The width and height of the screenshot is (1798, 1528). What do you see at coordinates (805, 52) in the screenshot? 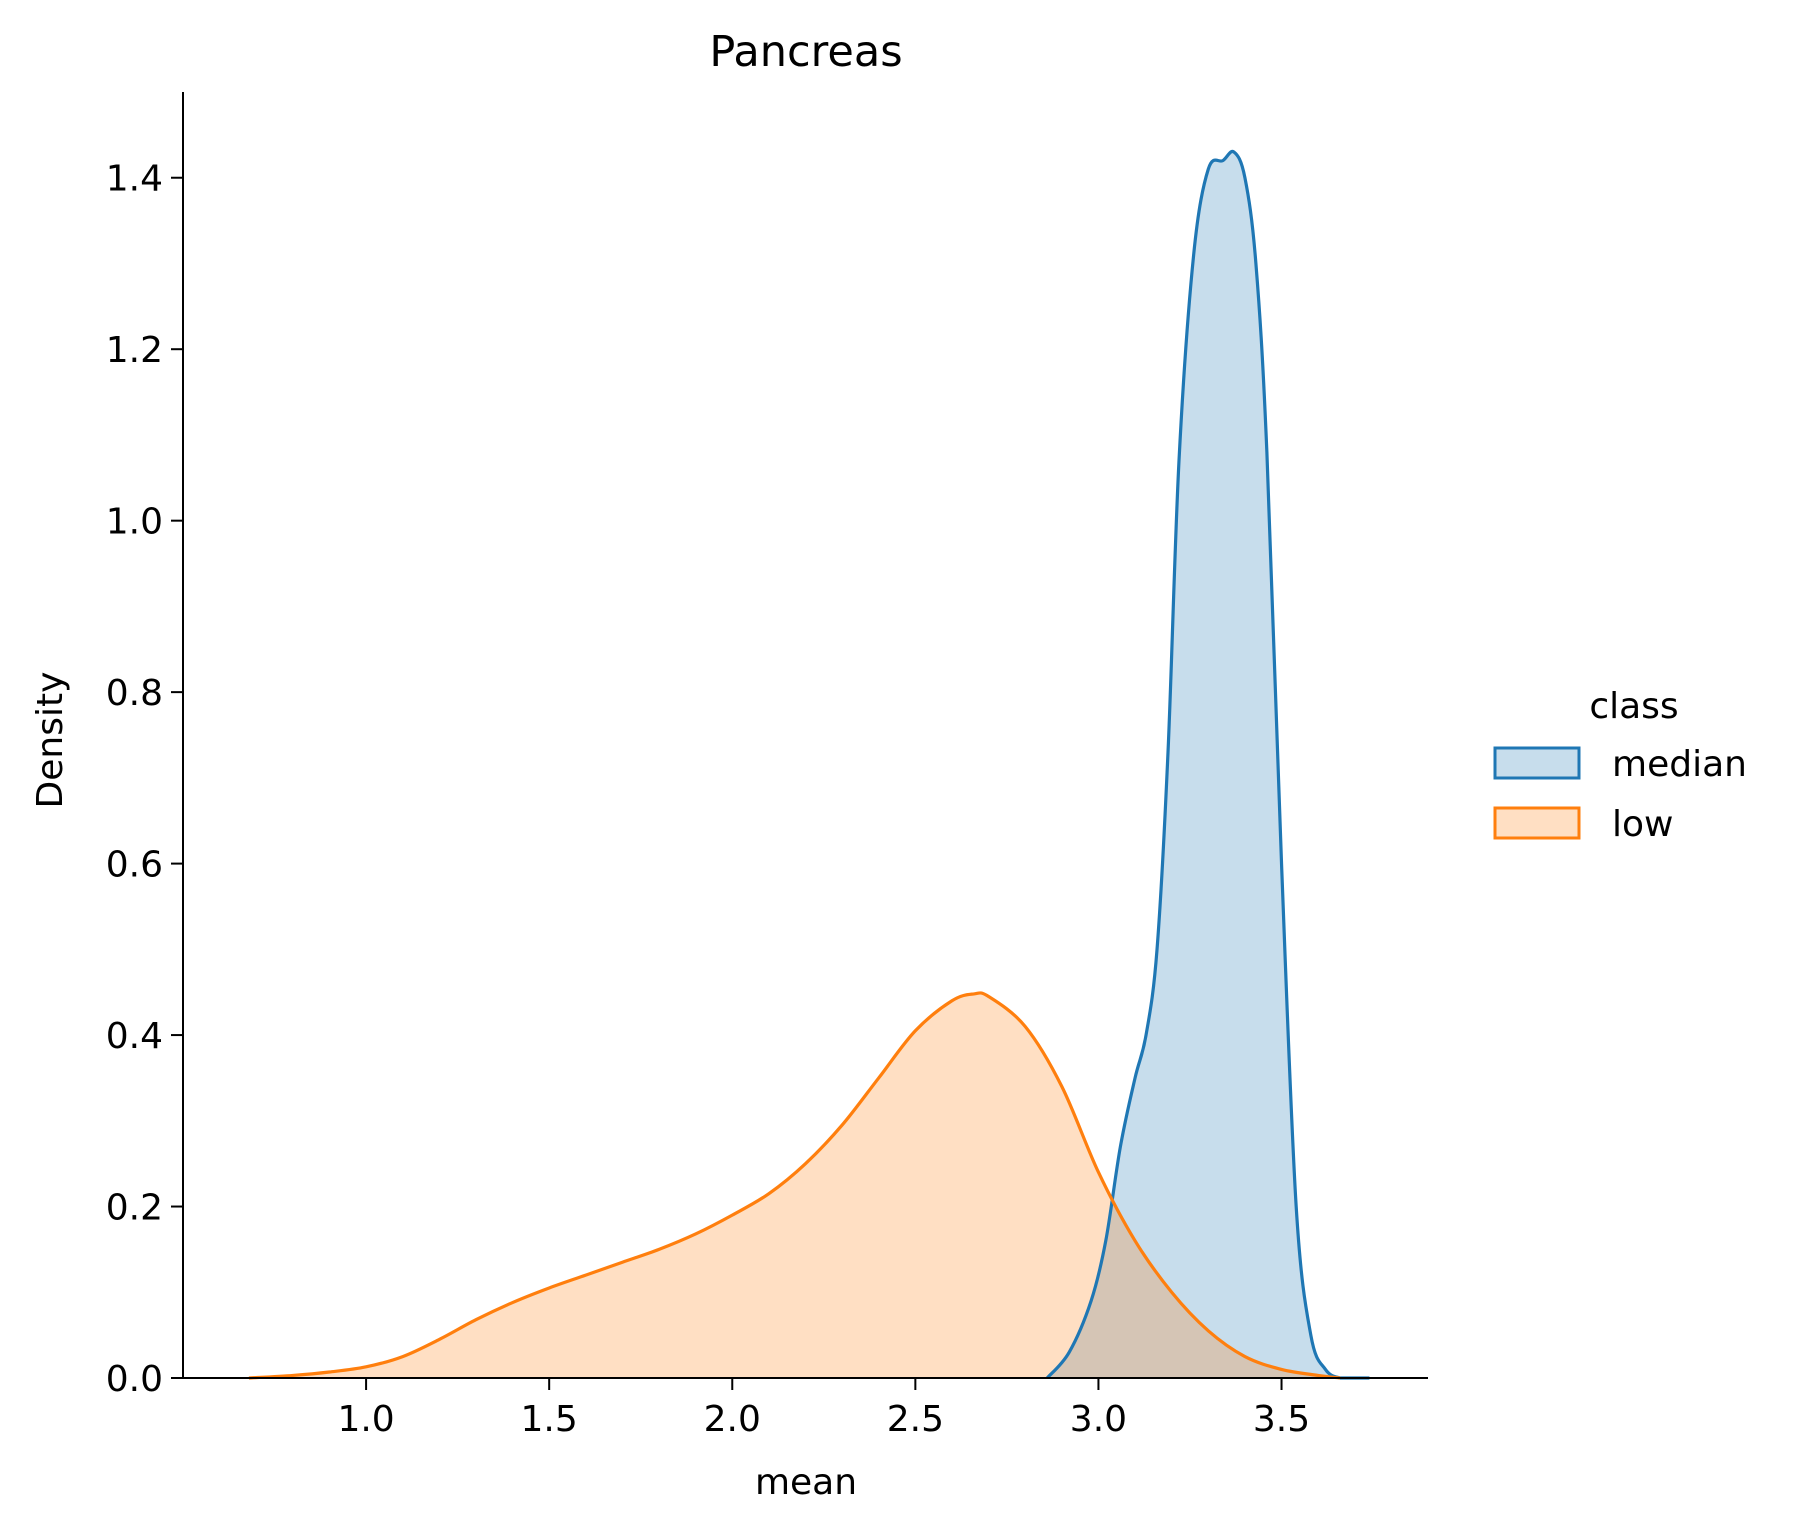
I see `chart-title: Pancreas` at bounding box center [805, 52].